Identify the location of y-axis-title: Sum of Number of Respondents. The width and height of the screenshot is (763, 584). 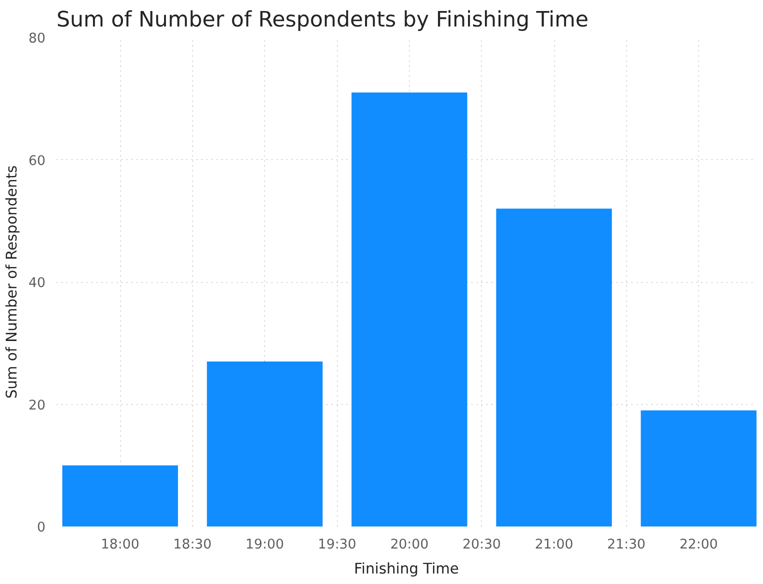
(12, 282).